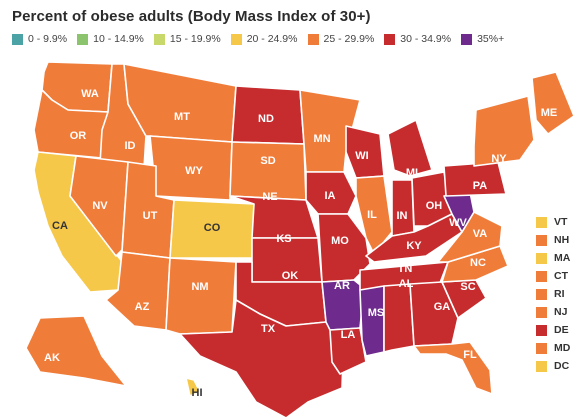 This screenshot has width=586, height=418. Describe the element at coordinates (267, 161) in the screenshot. I see `state-label-sd: SD` at that location.